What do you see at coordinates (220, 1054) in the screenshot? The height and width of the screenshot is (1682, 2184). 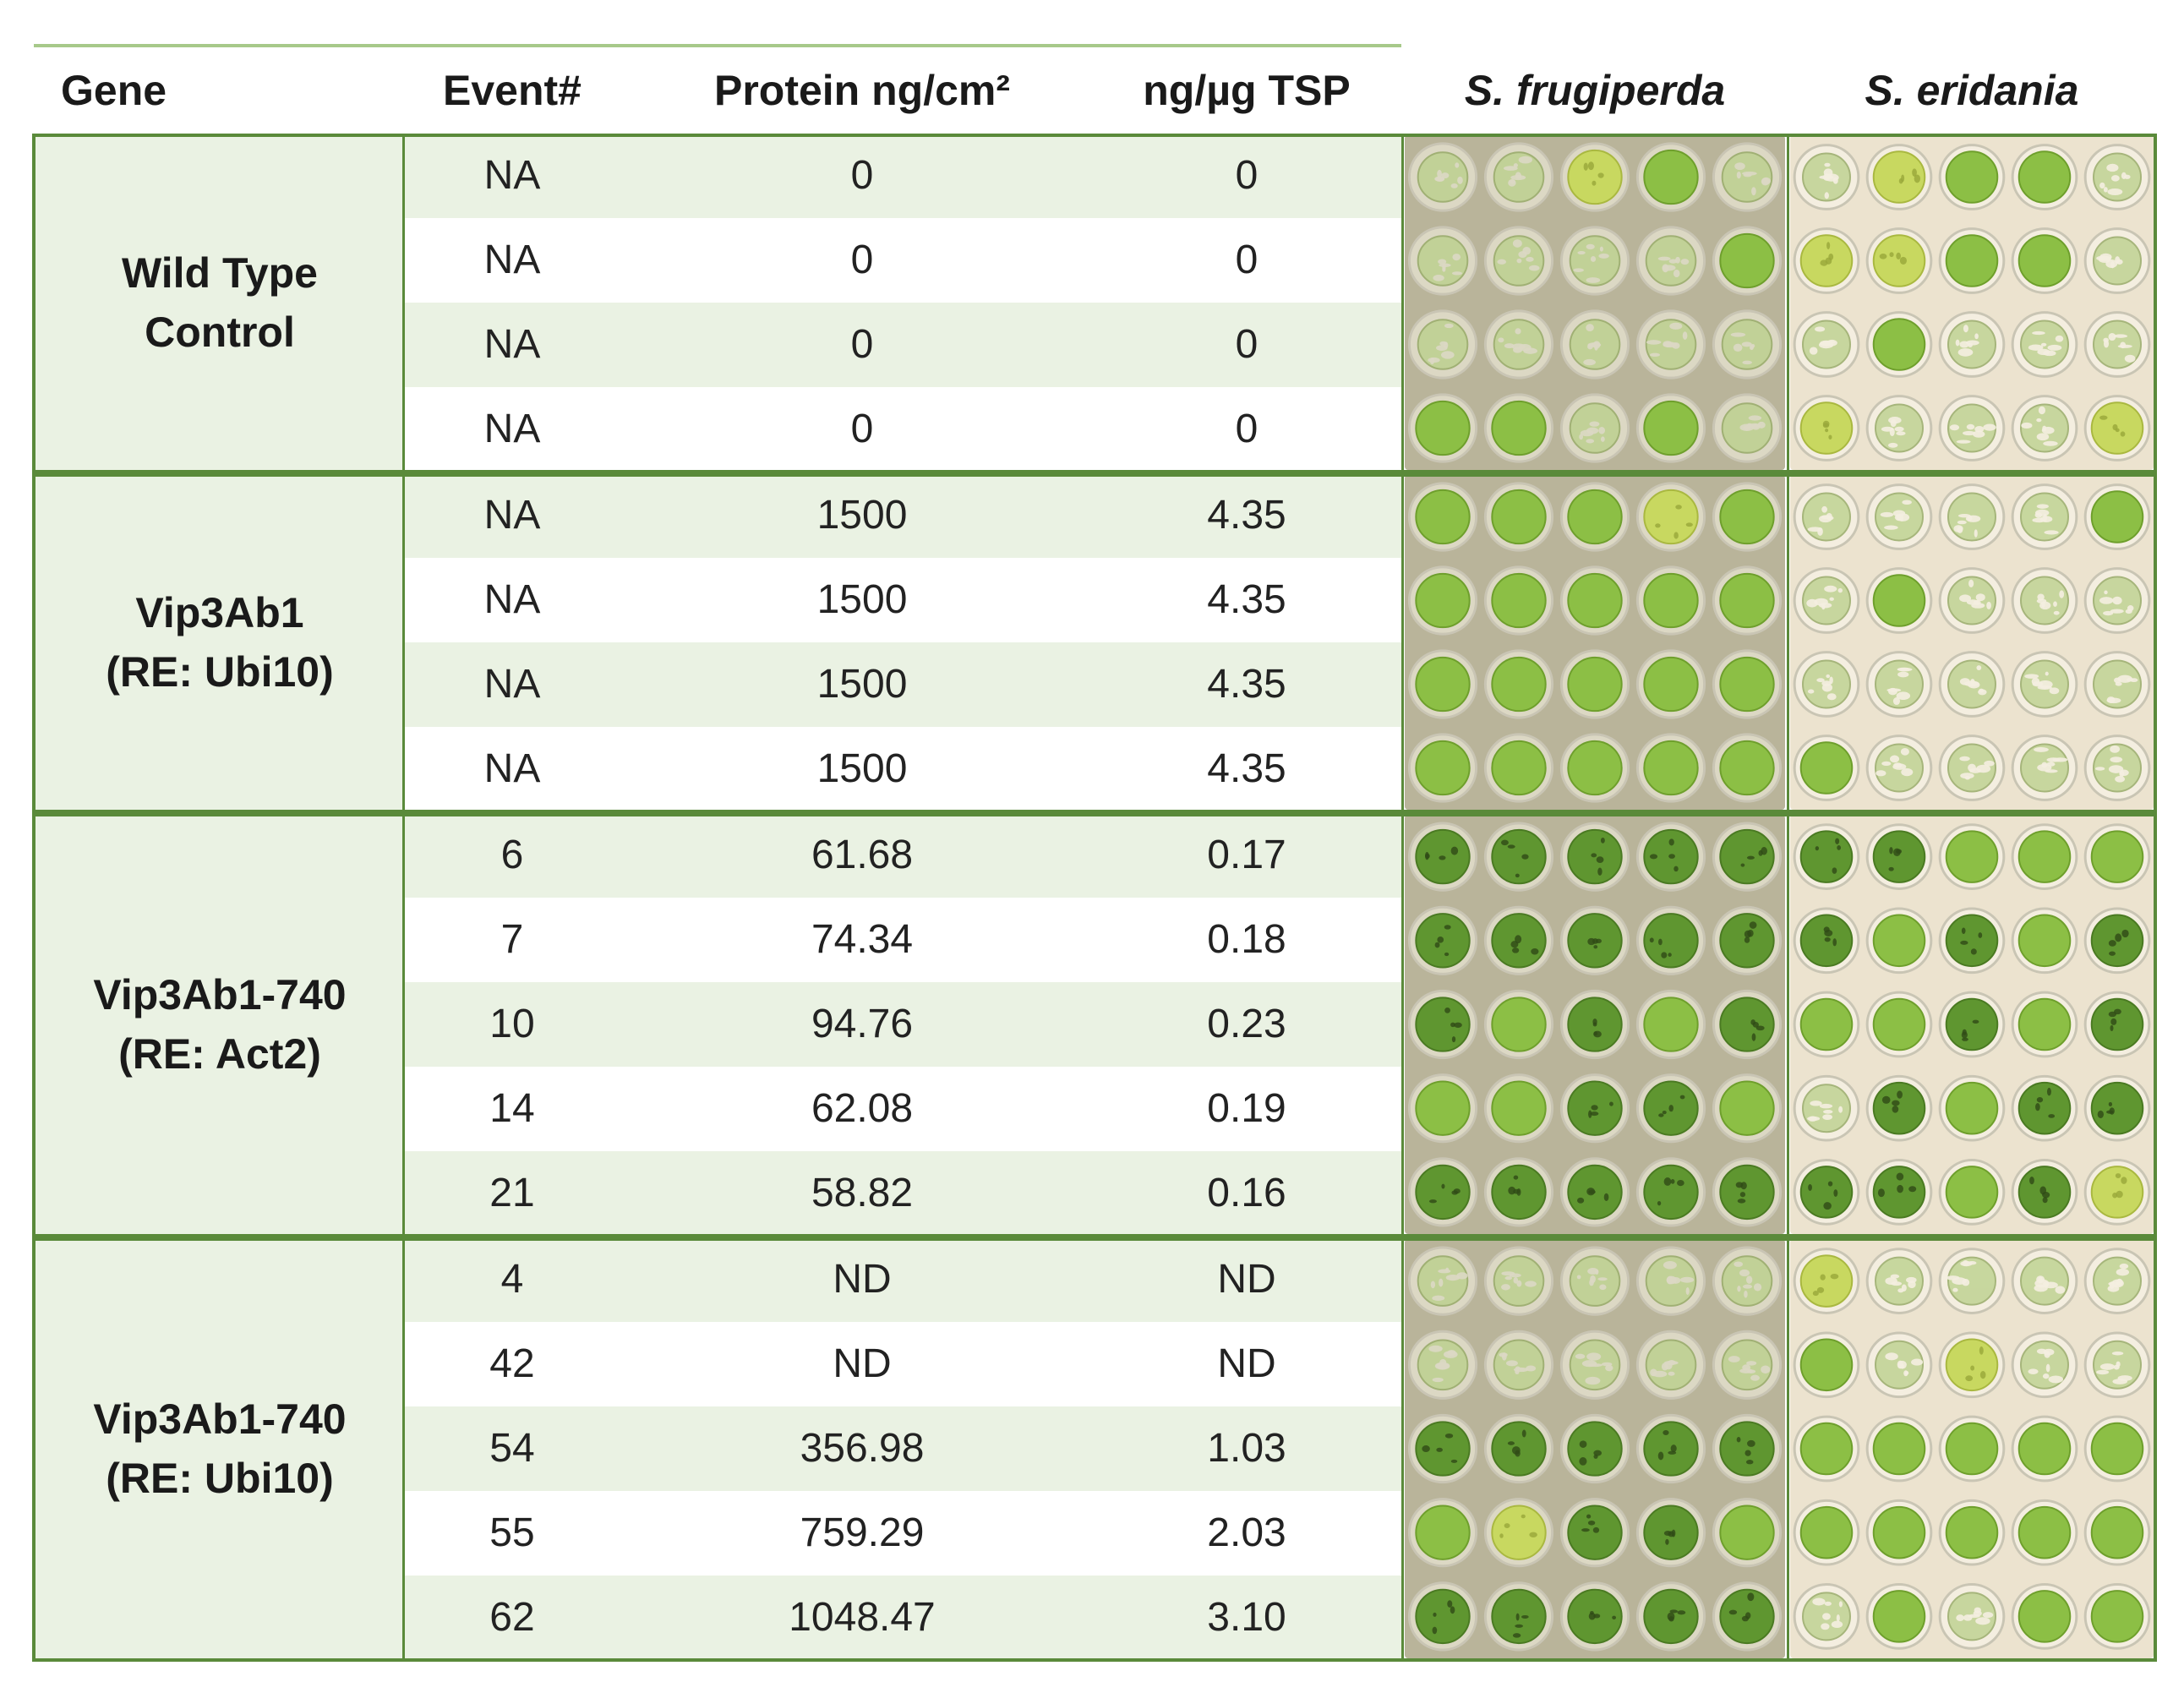 I see `gene-regulatory-element: (RE: Act2)` at bounding box center [220, 1054].